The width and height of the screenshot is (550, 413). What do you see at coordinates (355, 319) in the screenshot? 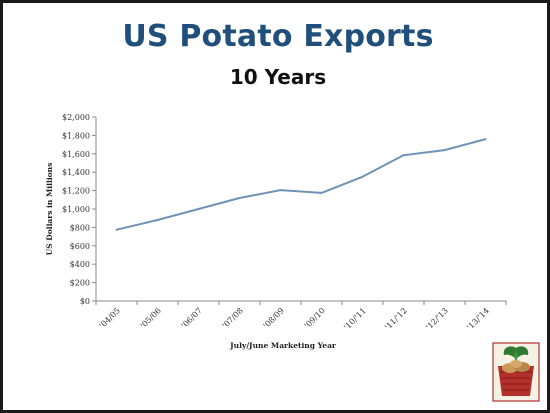
I see `x-tick-label: '10/'11` at bounding box center [355, 319].